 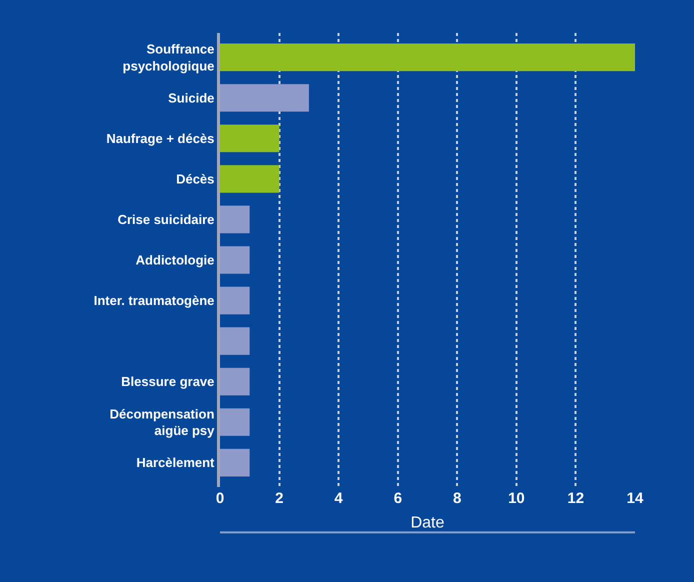 I want to click on x-tick-label: 2, so click(x=279, y=498).